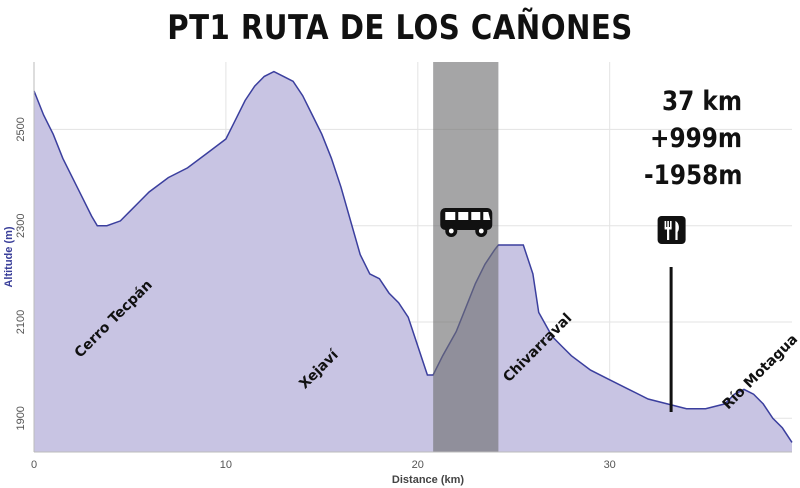 This screenshot has height=488, width=800. What do you see at coordinates (610, 465) in the screenshot?
I see `x-tick-label: 30` at bounding box center [610, 465].